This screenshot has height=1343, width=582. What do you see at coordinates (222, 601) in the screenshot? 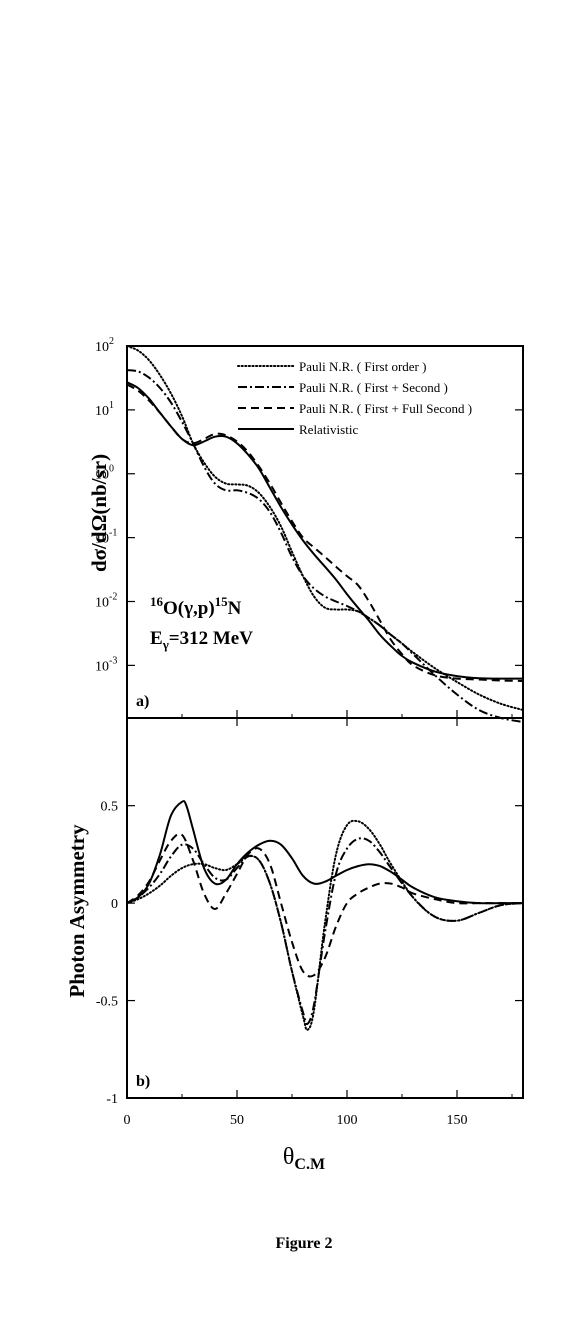
I see `reaction-mass-b: 15` at bounding box center [222, 601].